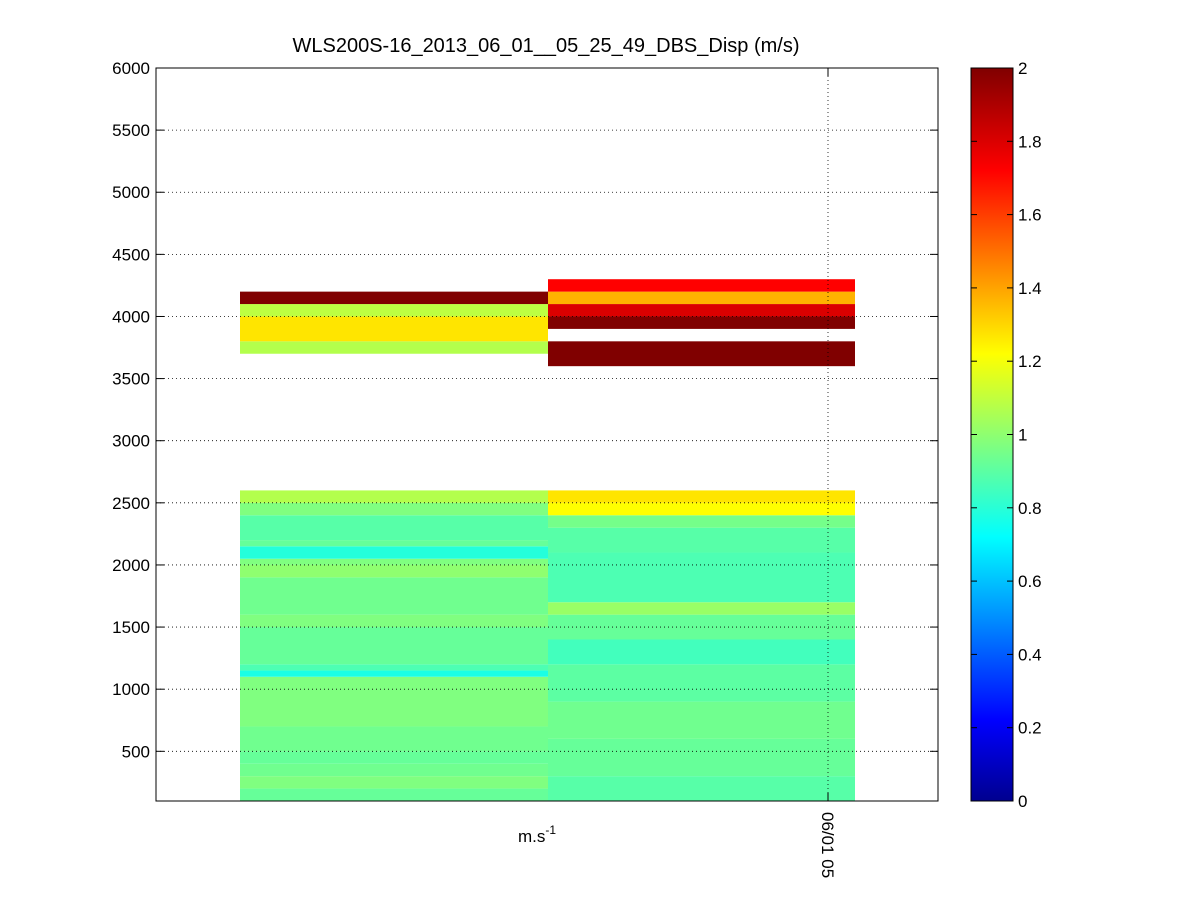 This screenshot has width=1201, height=901. Describe the element at coordinates (131, 316) in the screenshot. I see `y-tick-label: 4000` at that location.